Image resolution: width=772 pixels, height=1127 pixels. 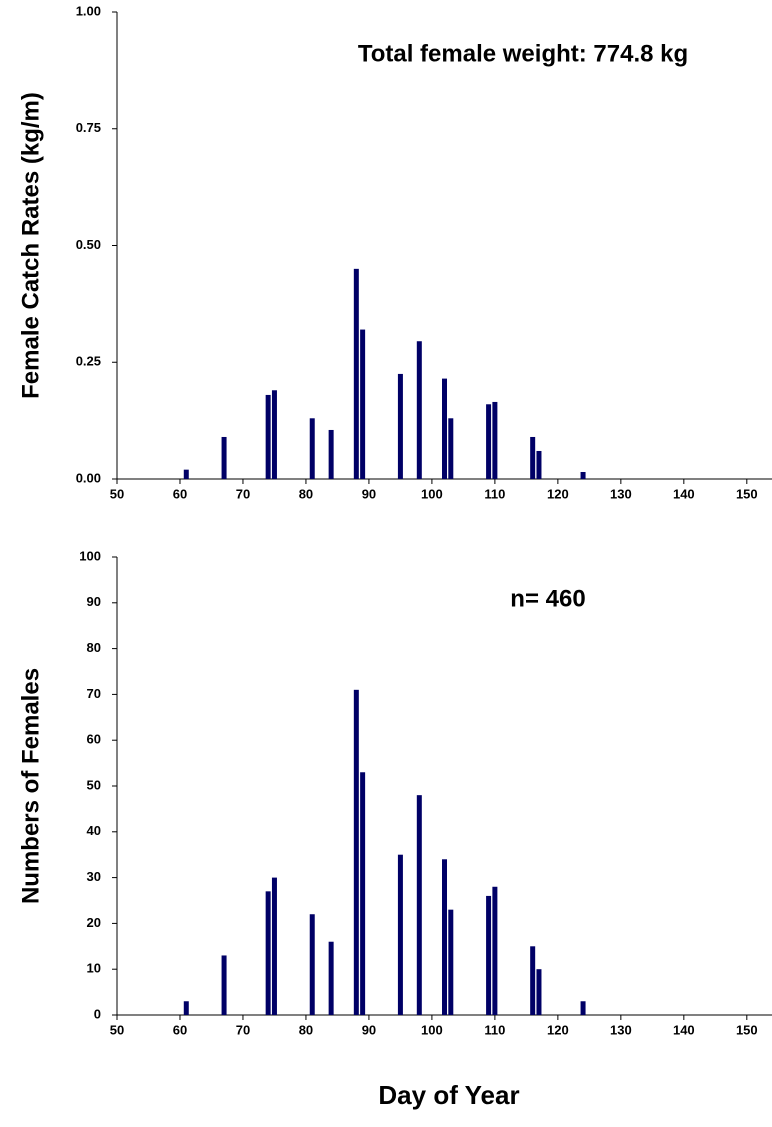 What do you see at coordinates (30, 786) in the screenshot?
I see `y-axis-title: Numbers of Females` at bounding box center [30, 786].